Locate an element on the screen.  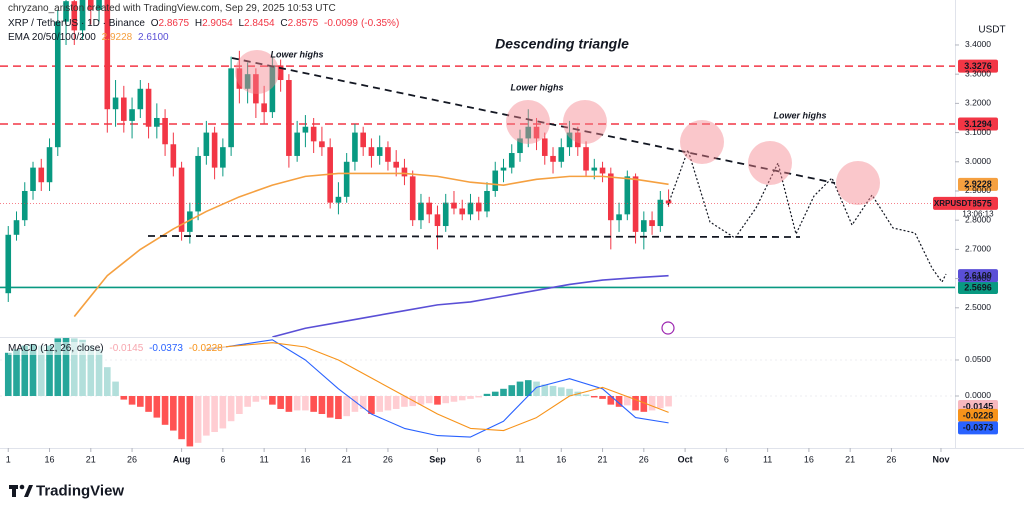
ohlc-letter: O is located at coordinates (154, 23).